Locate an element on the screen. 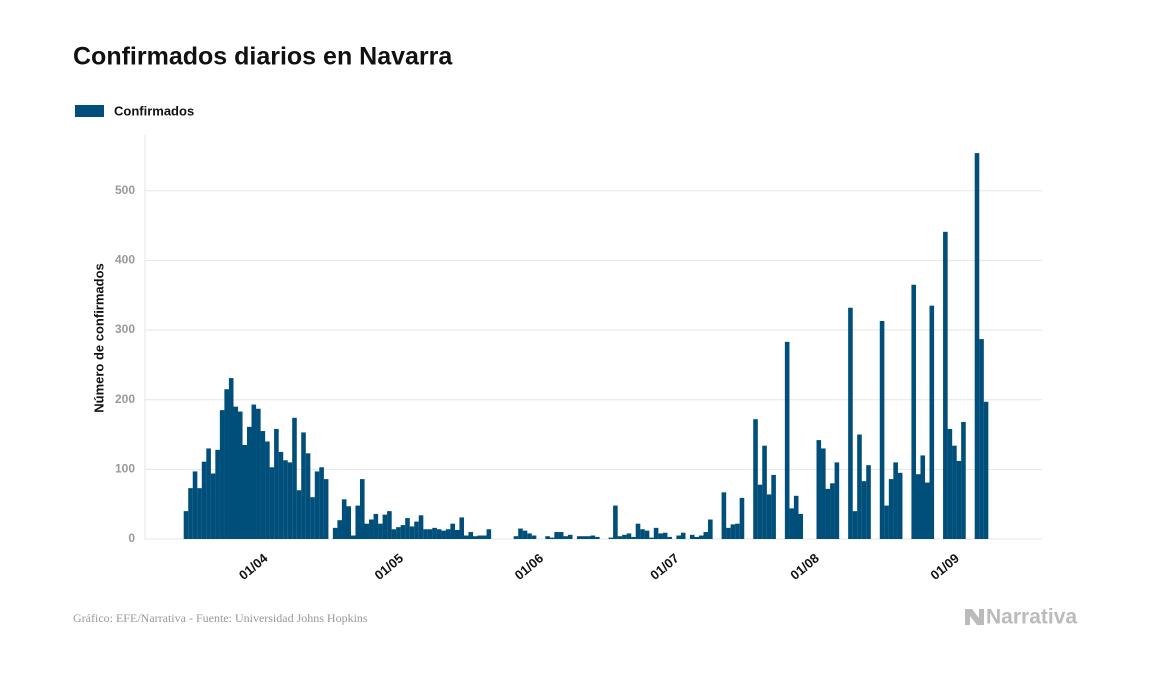 The width and height of the screenshot is (1157, 674). x-tick-label: 01/08 is located at coordinates (804, 566).